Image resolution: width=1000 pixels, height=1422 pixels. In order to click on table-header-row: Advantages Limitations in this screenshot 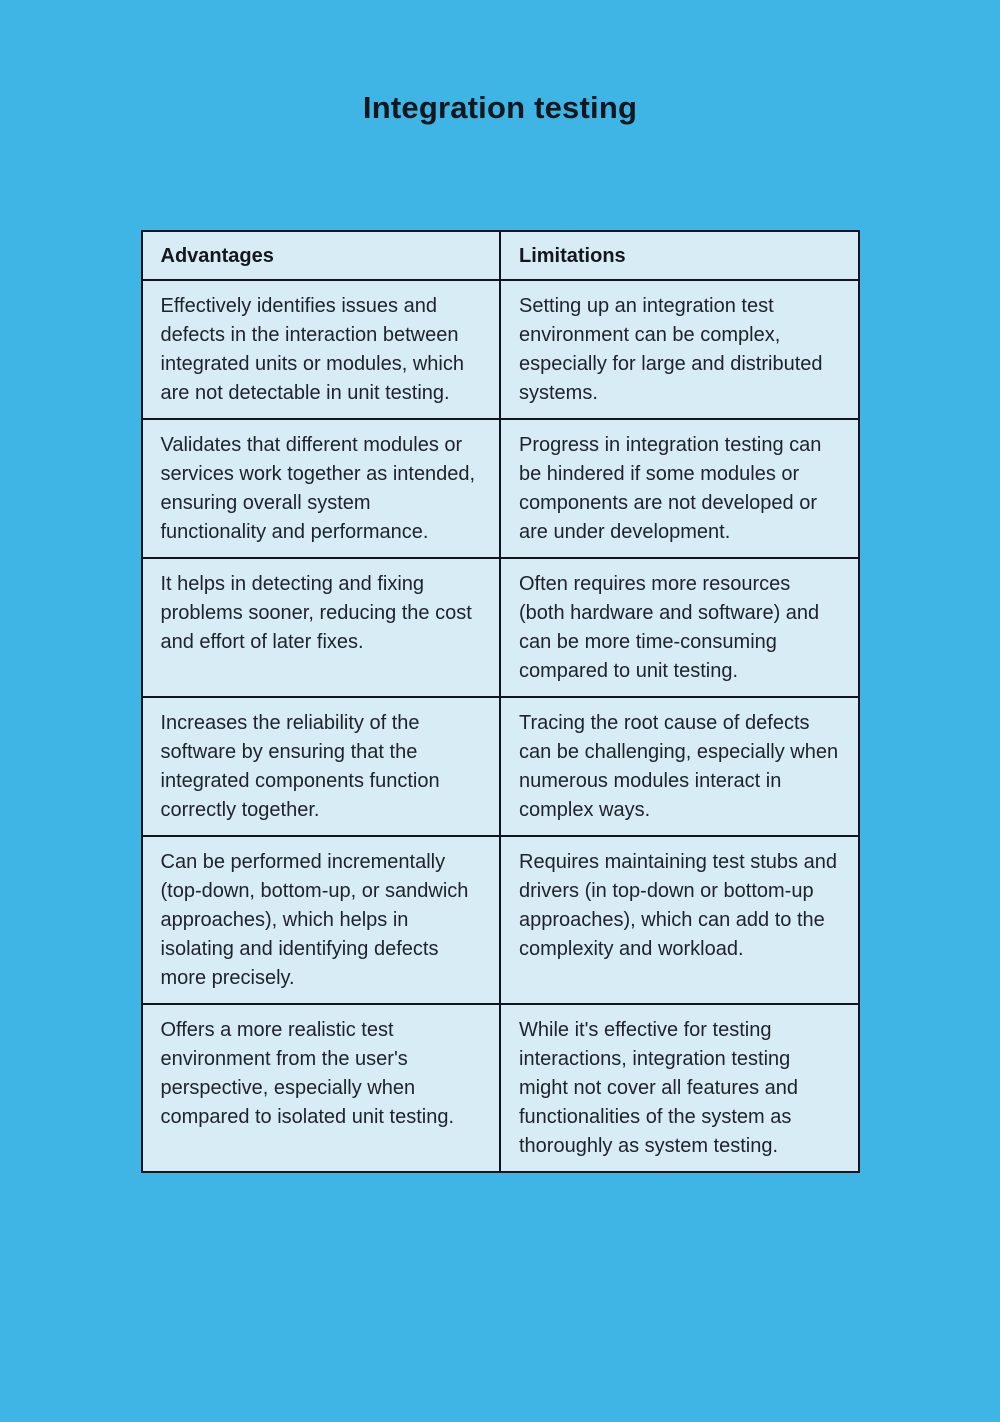, I will do `click(500, 255)`.